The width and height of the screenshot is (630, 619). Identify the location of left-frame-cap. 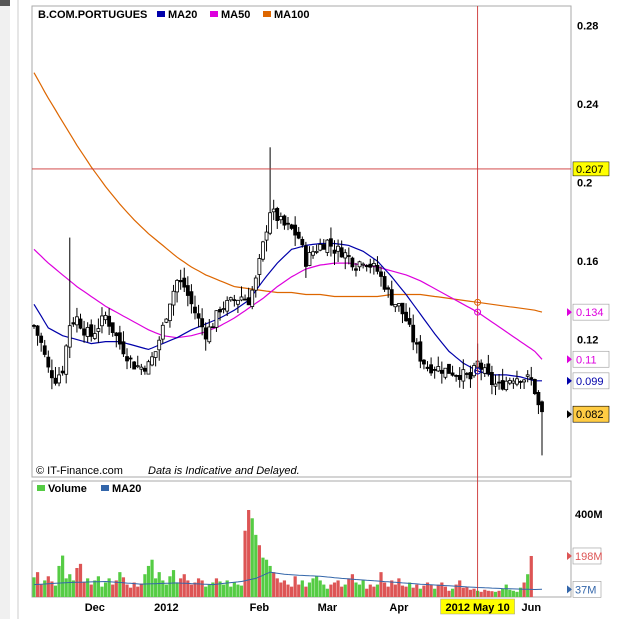
(5, 3).